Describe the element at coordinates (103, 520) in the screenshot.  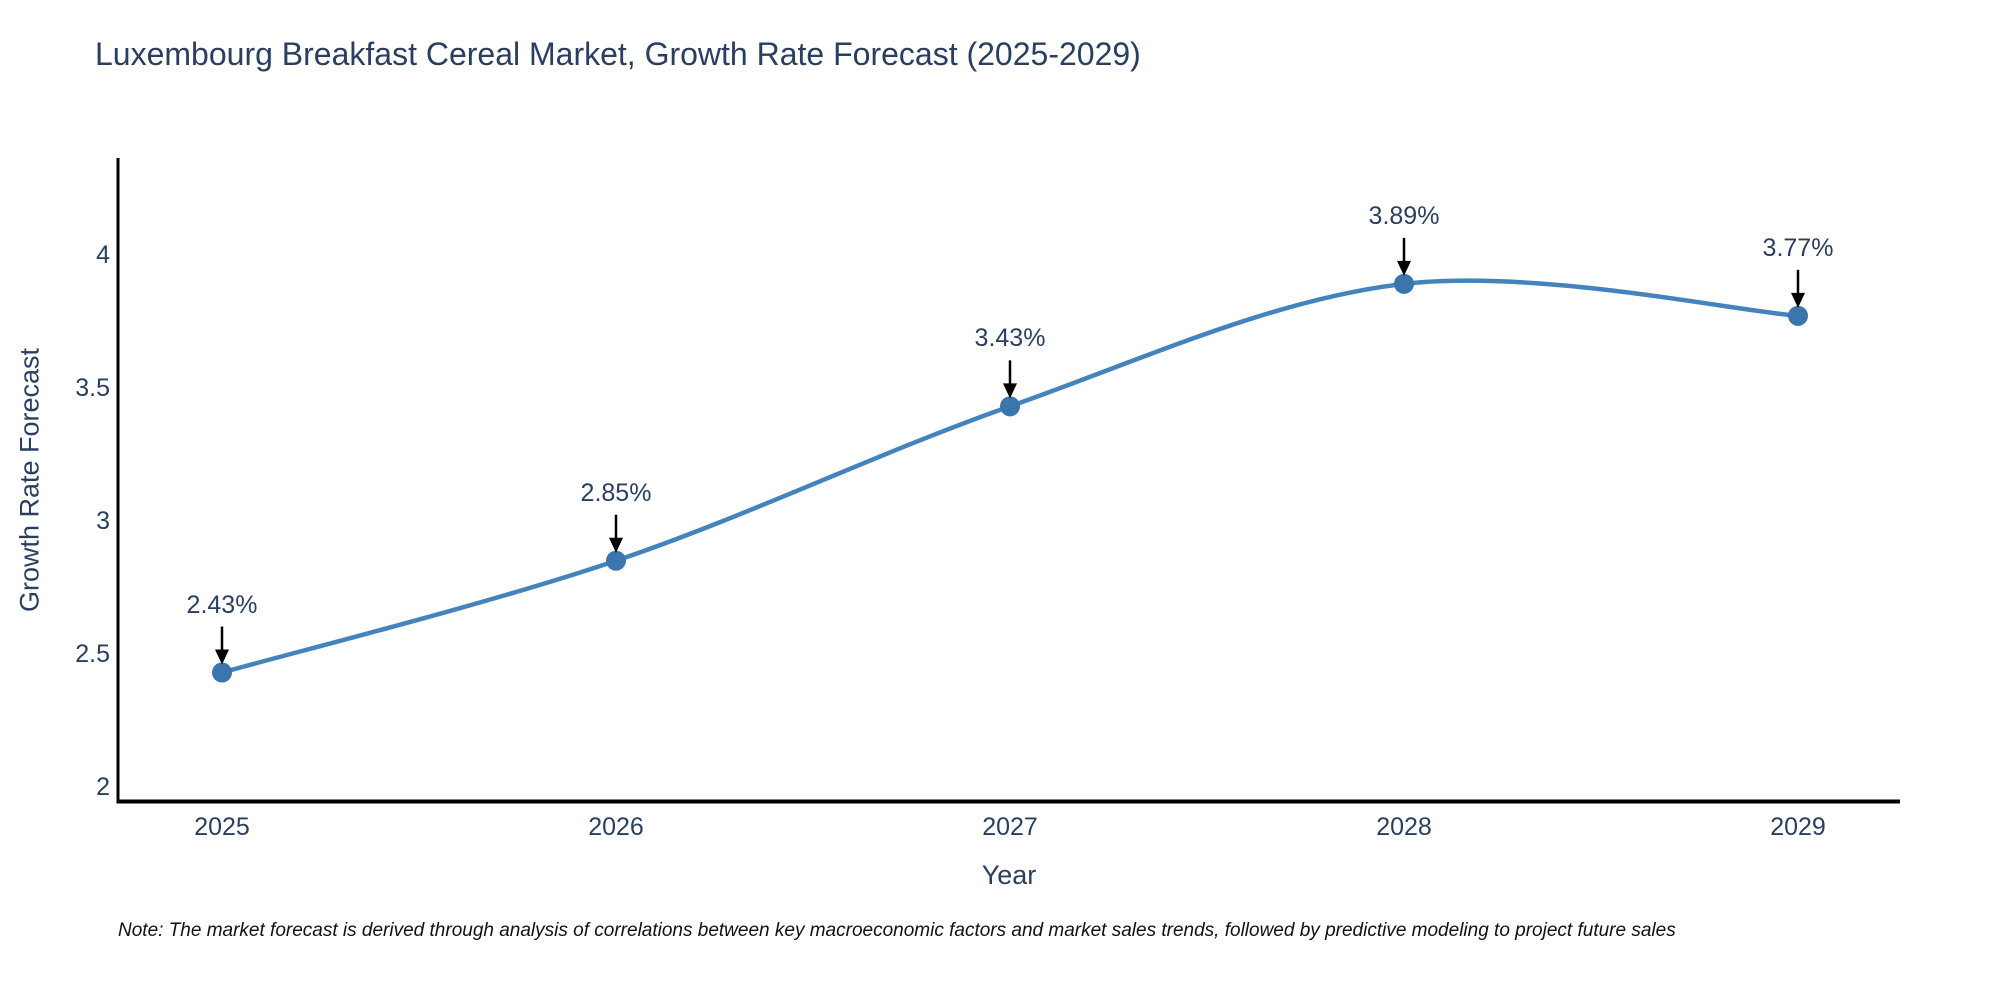
I see `y-tick-label: 3` at that location.